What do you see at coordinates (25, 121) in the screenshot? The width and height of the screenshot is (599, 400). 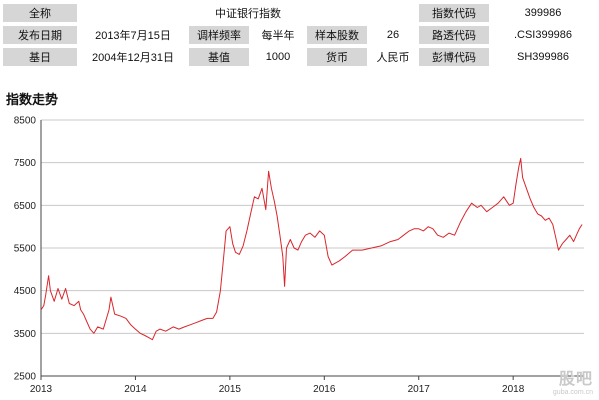 I see `y-tick-label: 8500` at bounding box center [25, 121].